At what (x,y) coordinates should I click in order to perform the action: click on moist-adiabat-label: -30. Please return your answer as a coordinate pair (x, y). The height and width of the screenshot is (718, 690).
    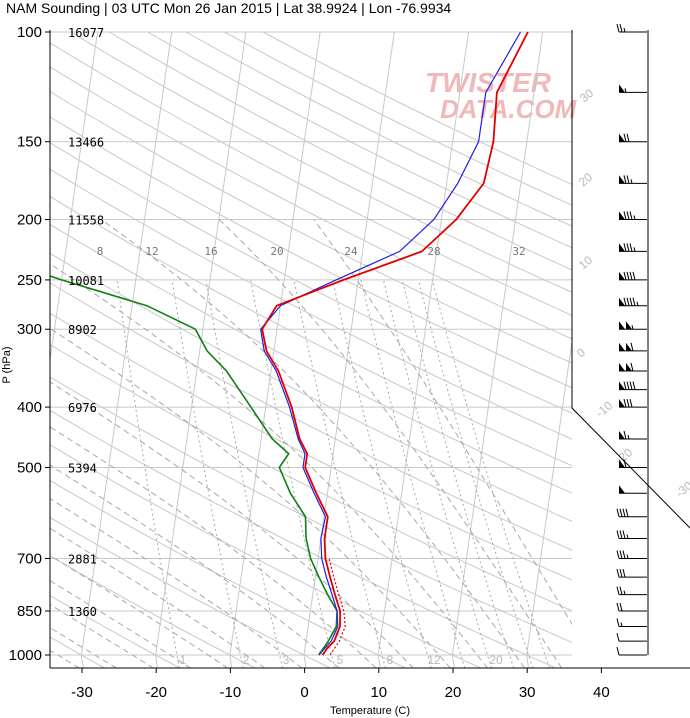
    Looking at the image, I should click on (681, 489).